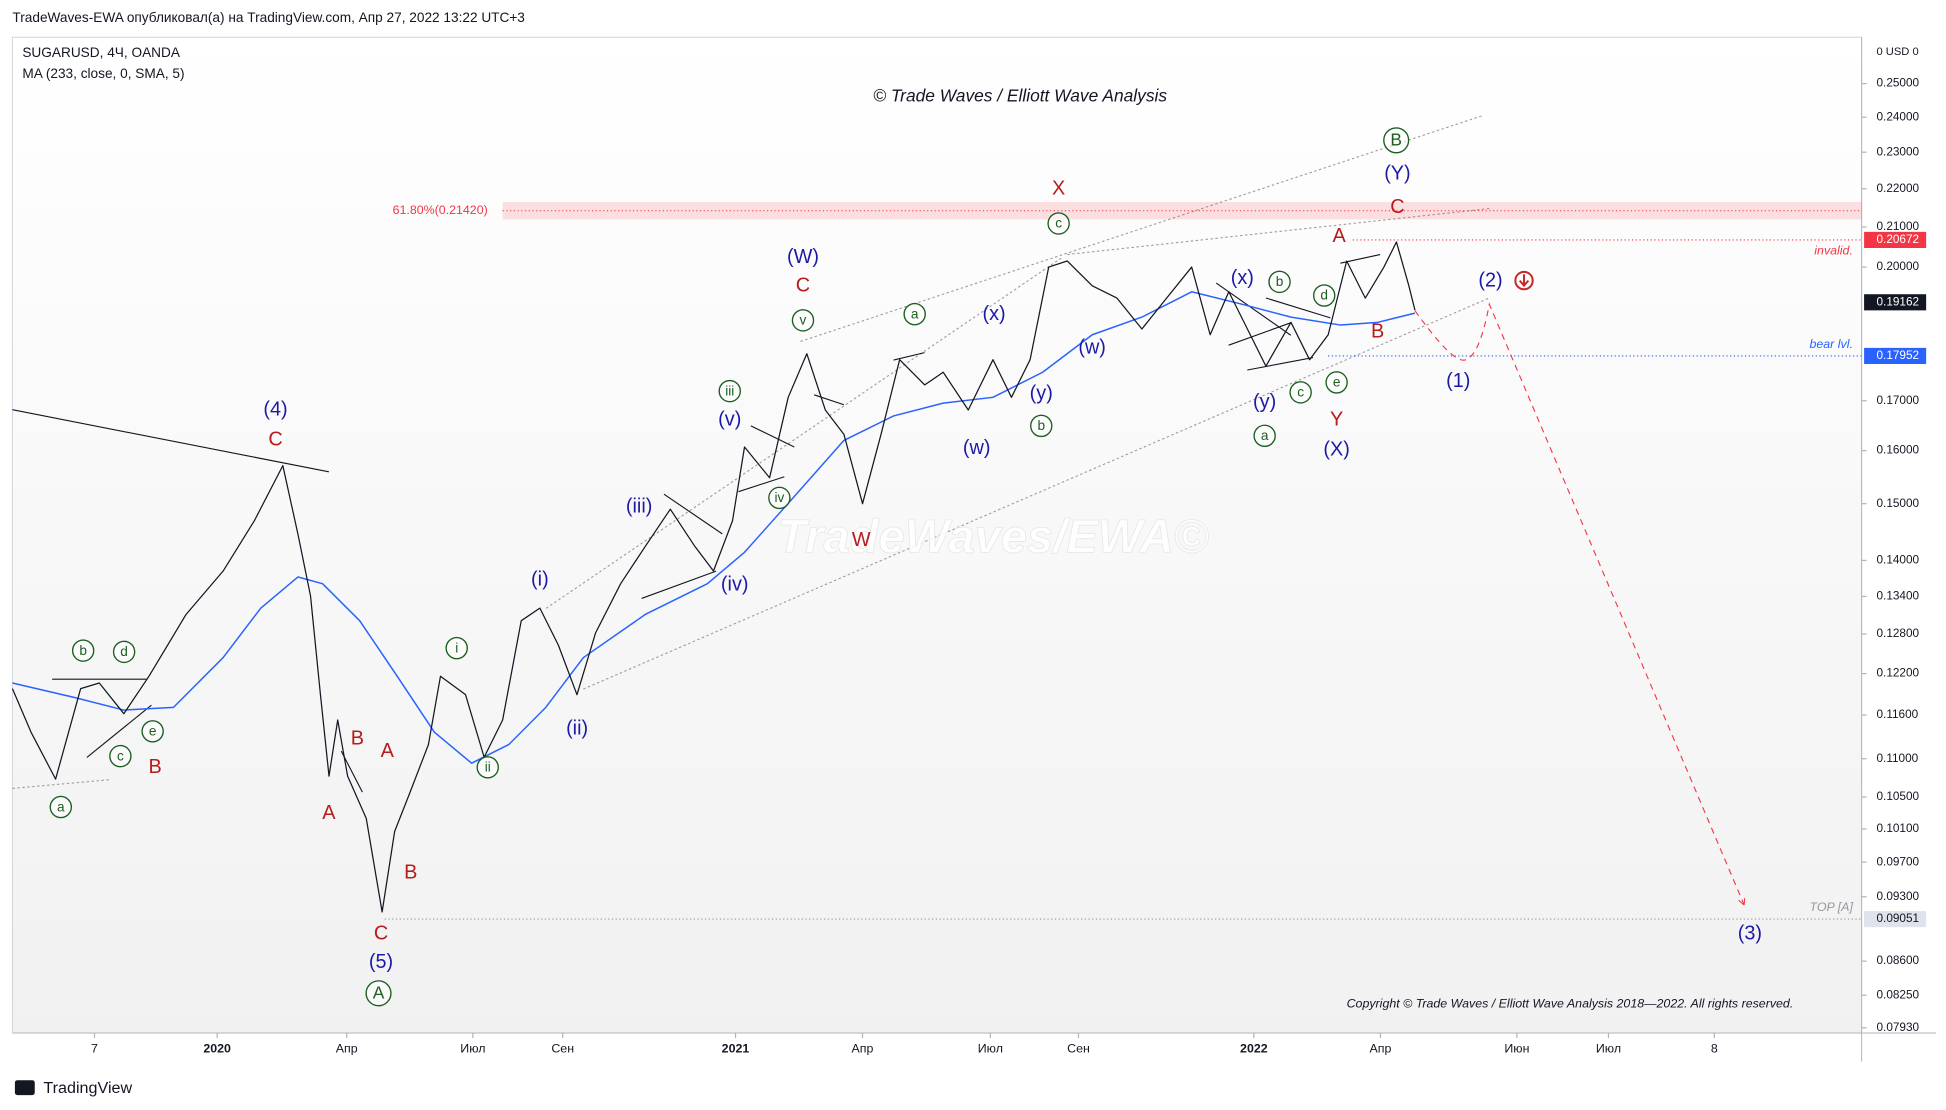  Describe the element at coordinates (735, 585) in the screenshot. I see `wave-label: (iv)` at that location.